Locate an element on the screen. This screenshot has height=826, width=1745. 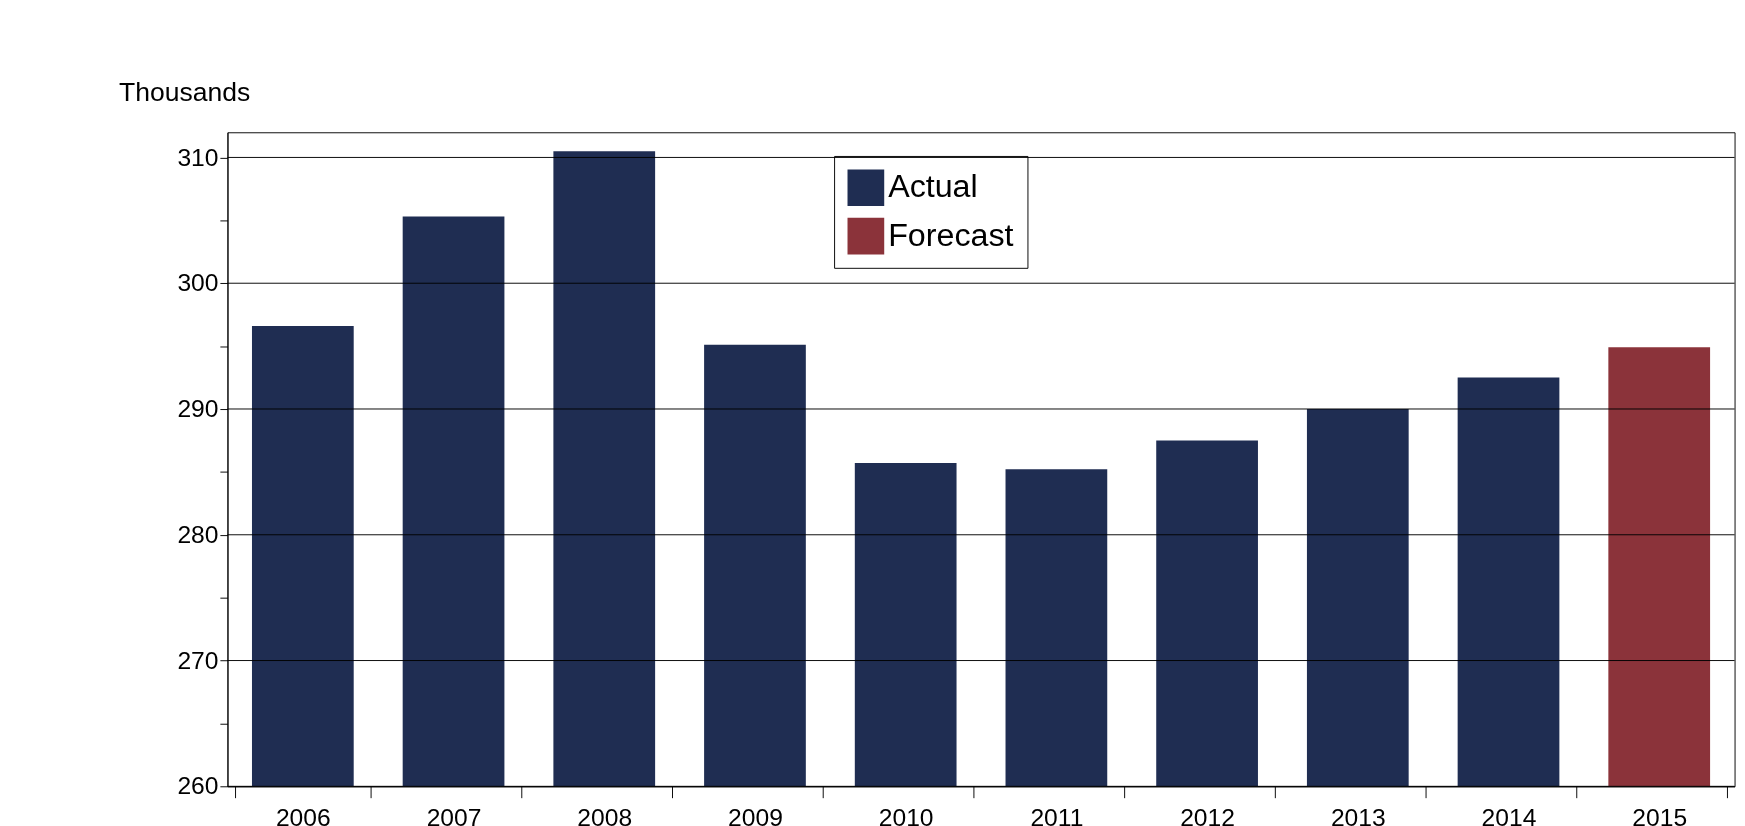
x-tick-label: 2010 is located at coordinates (906, 814).